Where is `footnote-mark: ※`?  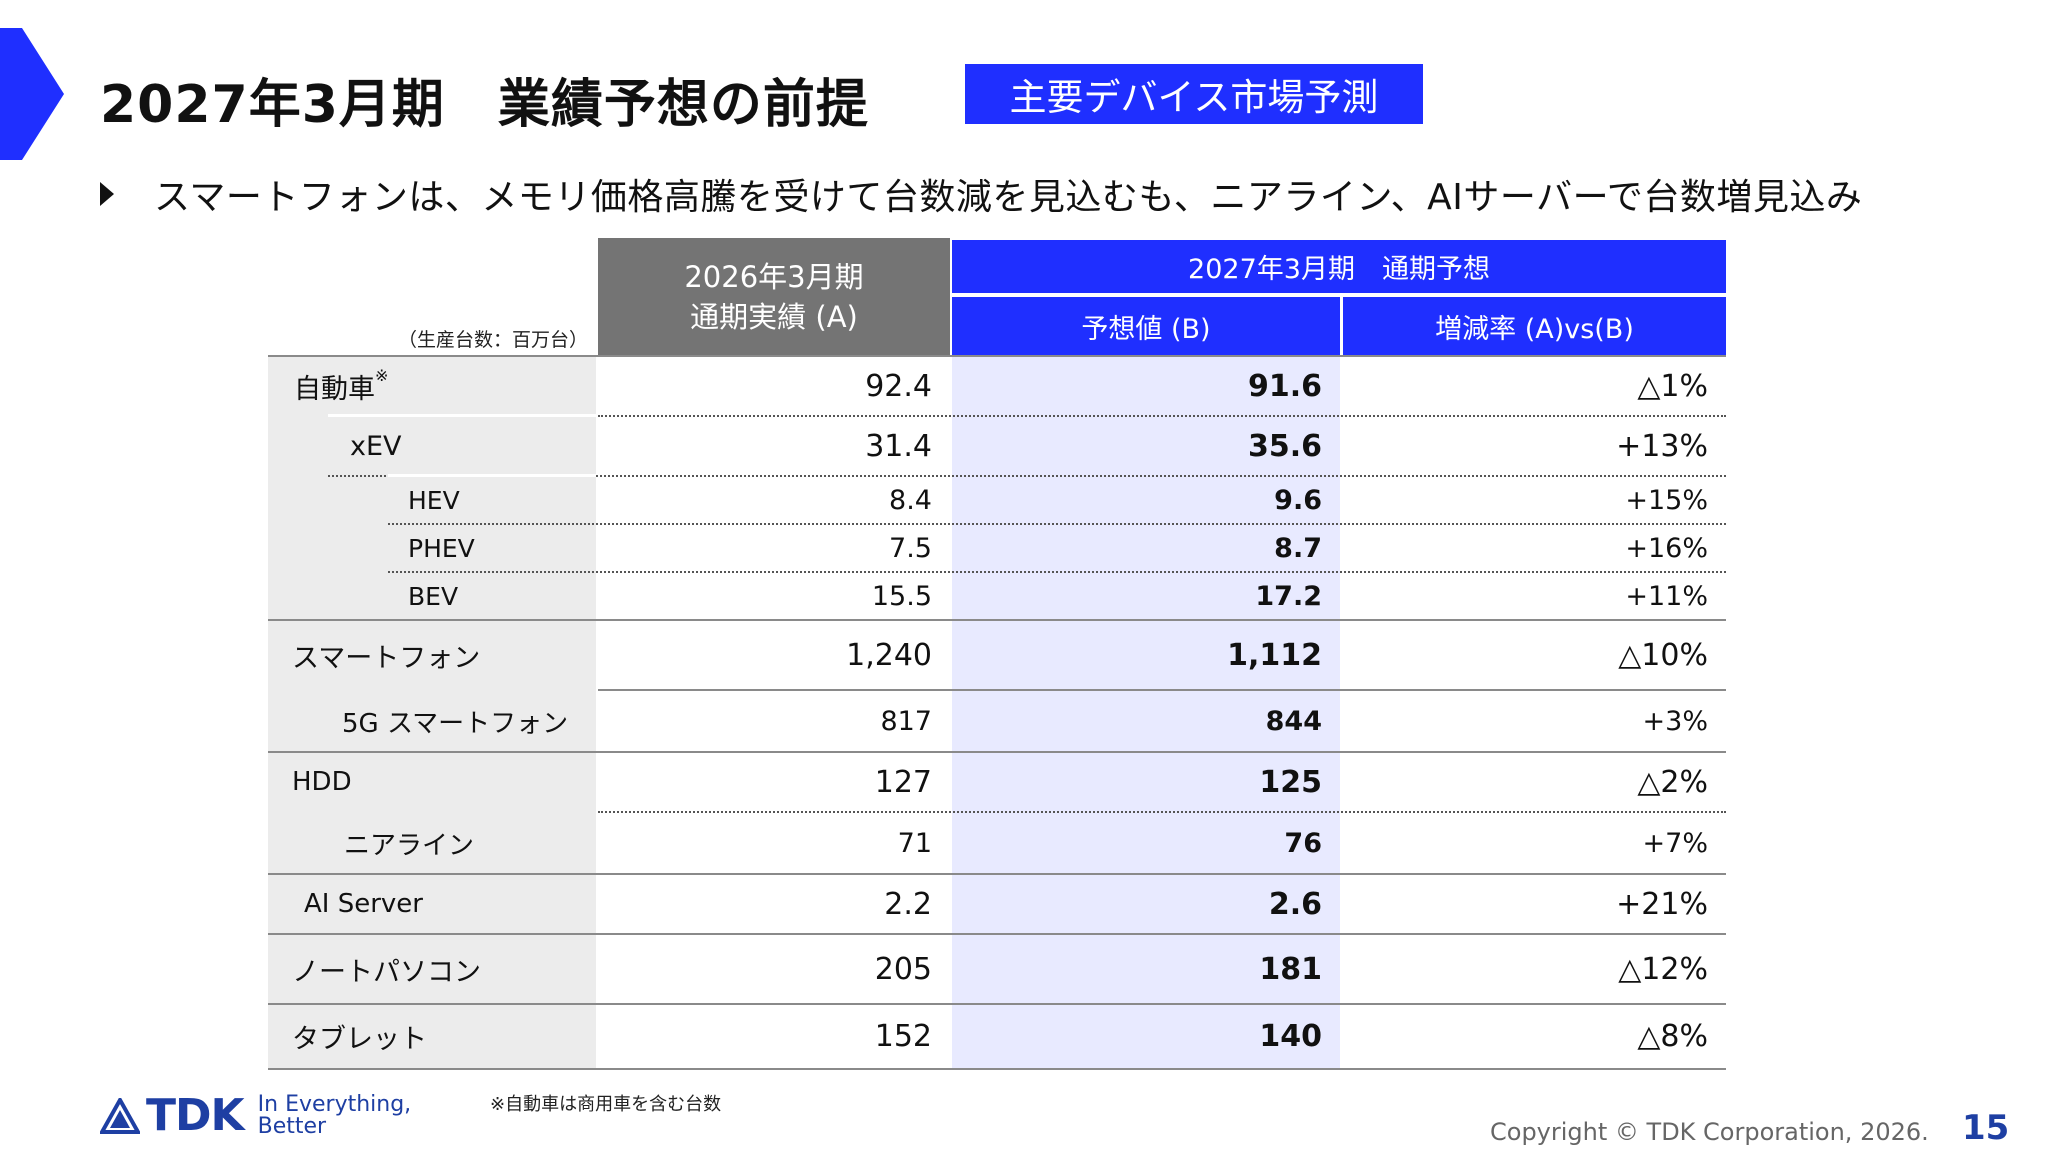 footnote-mark: ※ is located at coordinates (382, 375).